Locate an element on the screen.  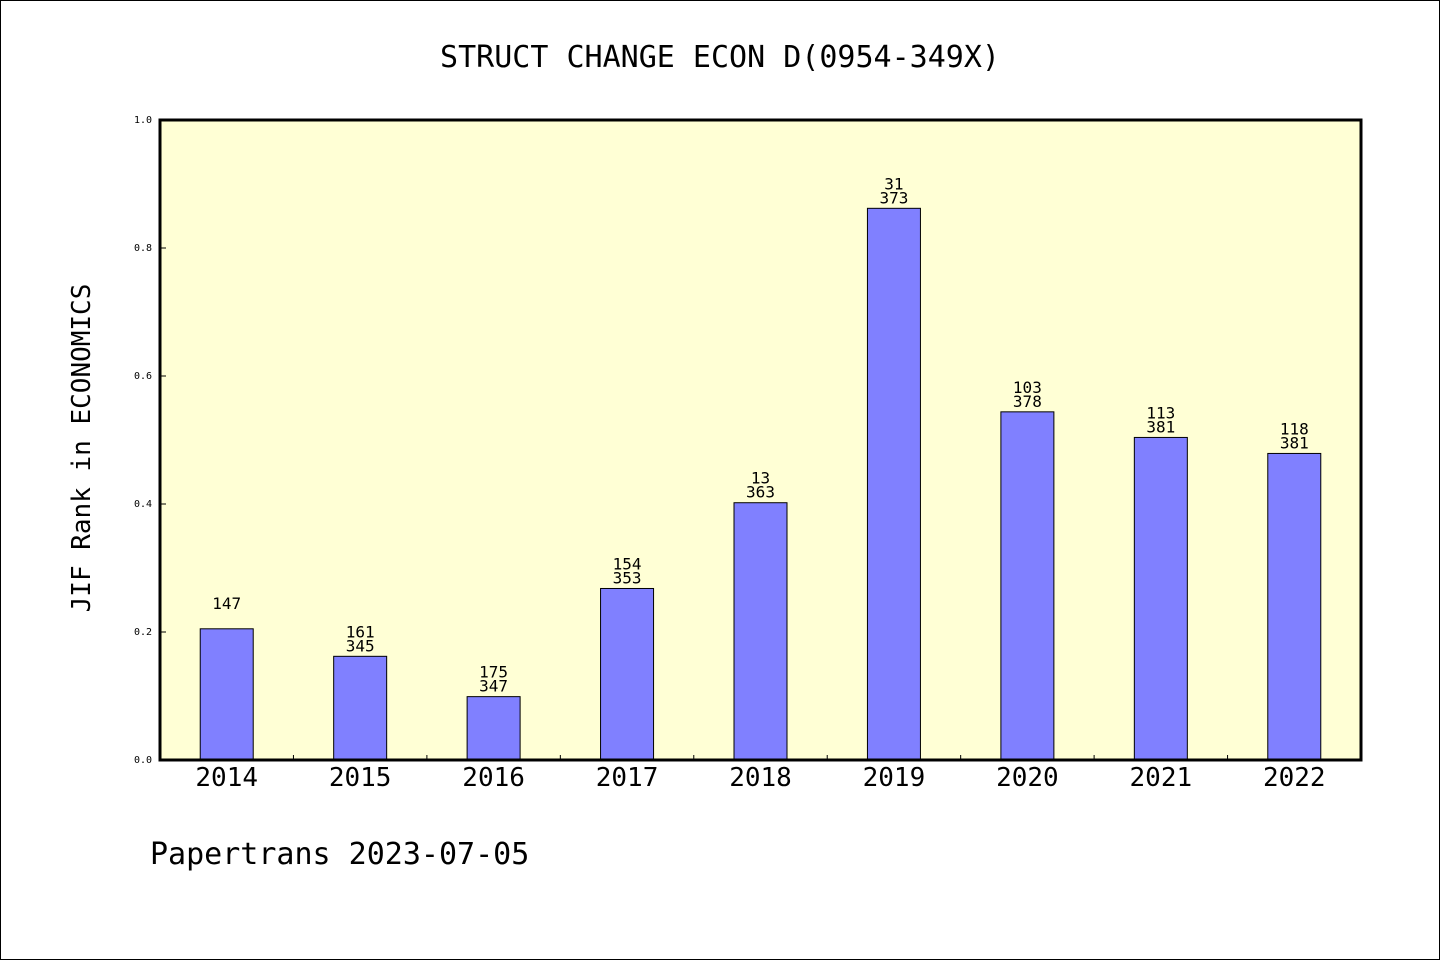
x-tick-label: 2022 is located at coordinates (1294, 778).